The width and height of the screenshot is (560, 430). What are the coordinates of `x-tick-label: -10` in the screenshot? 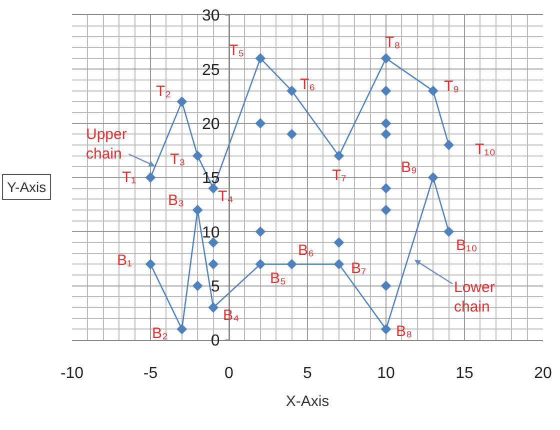 It's located at (72, 373).